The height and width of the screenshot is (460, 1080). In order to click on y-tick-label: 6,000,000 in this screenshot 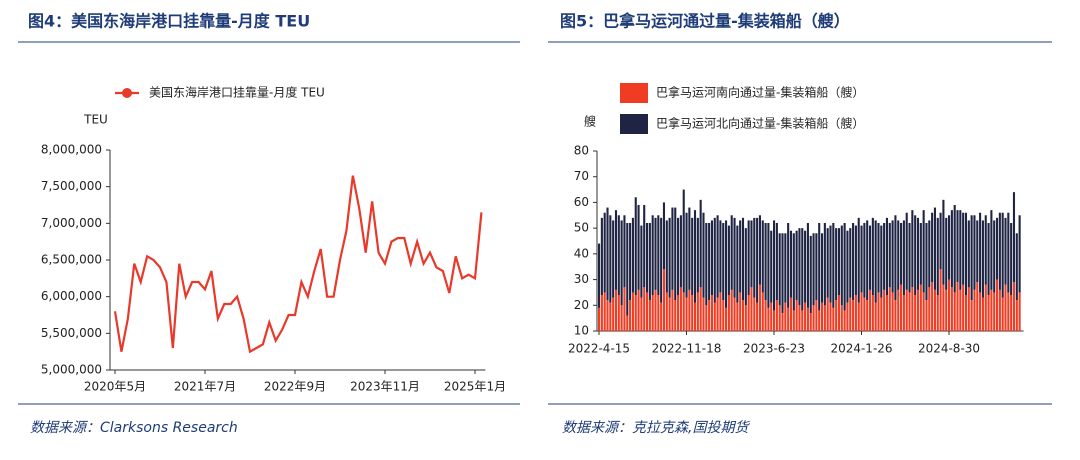, I will do `click(71, 296)`.